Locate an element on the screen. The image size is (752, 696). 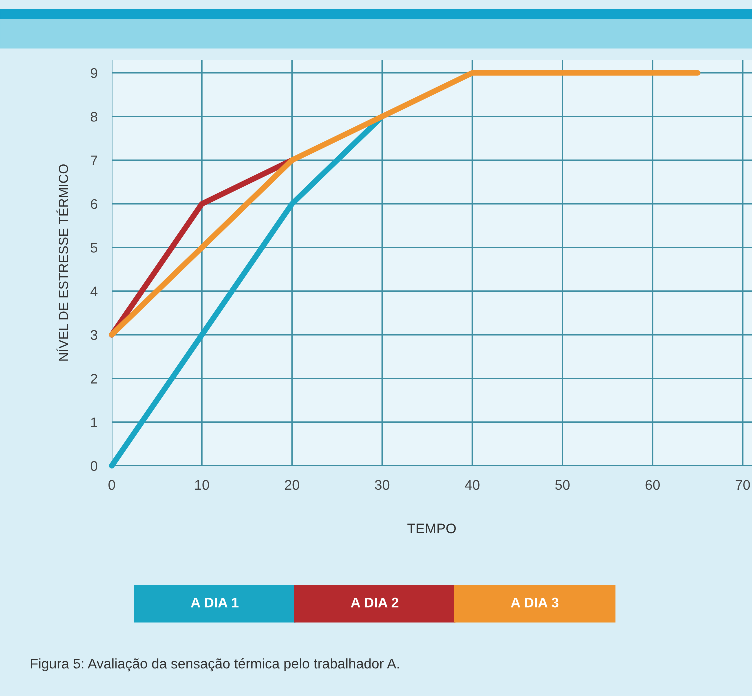
text: A DIA 3 is located at coordinates (535, 603).